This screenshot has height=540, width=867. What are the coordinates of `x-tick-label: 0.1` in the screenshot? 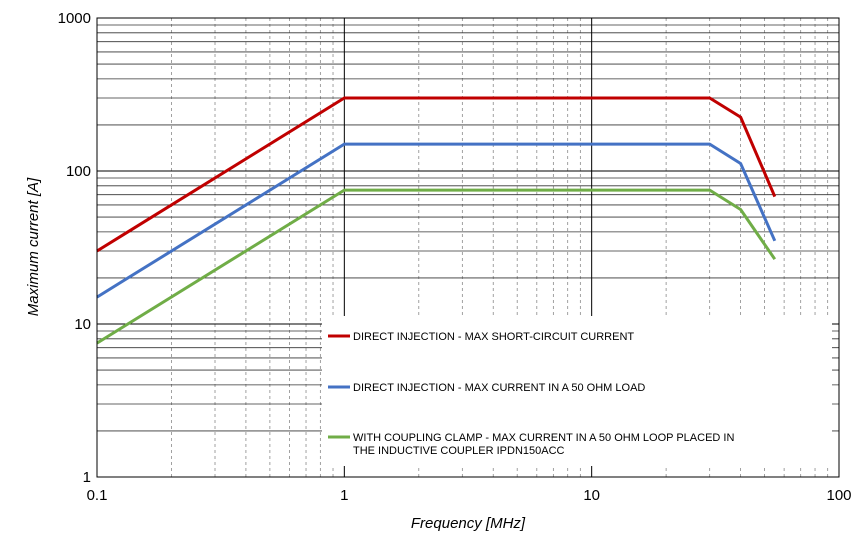 It's located at (97, 495).